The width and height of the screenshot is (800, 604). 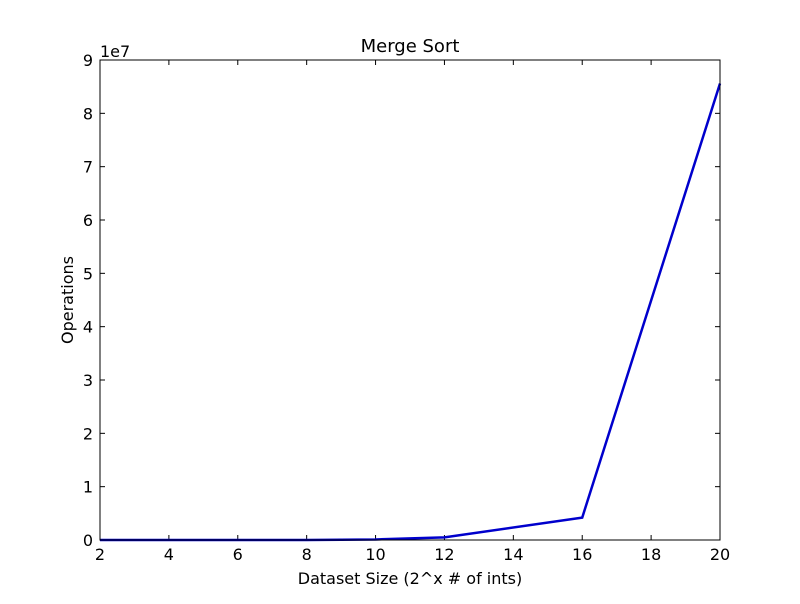 I want to click on y-tick-label: 9, so click(x=88, y=60).